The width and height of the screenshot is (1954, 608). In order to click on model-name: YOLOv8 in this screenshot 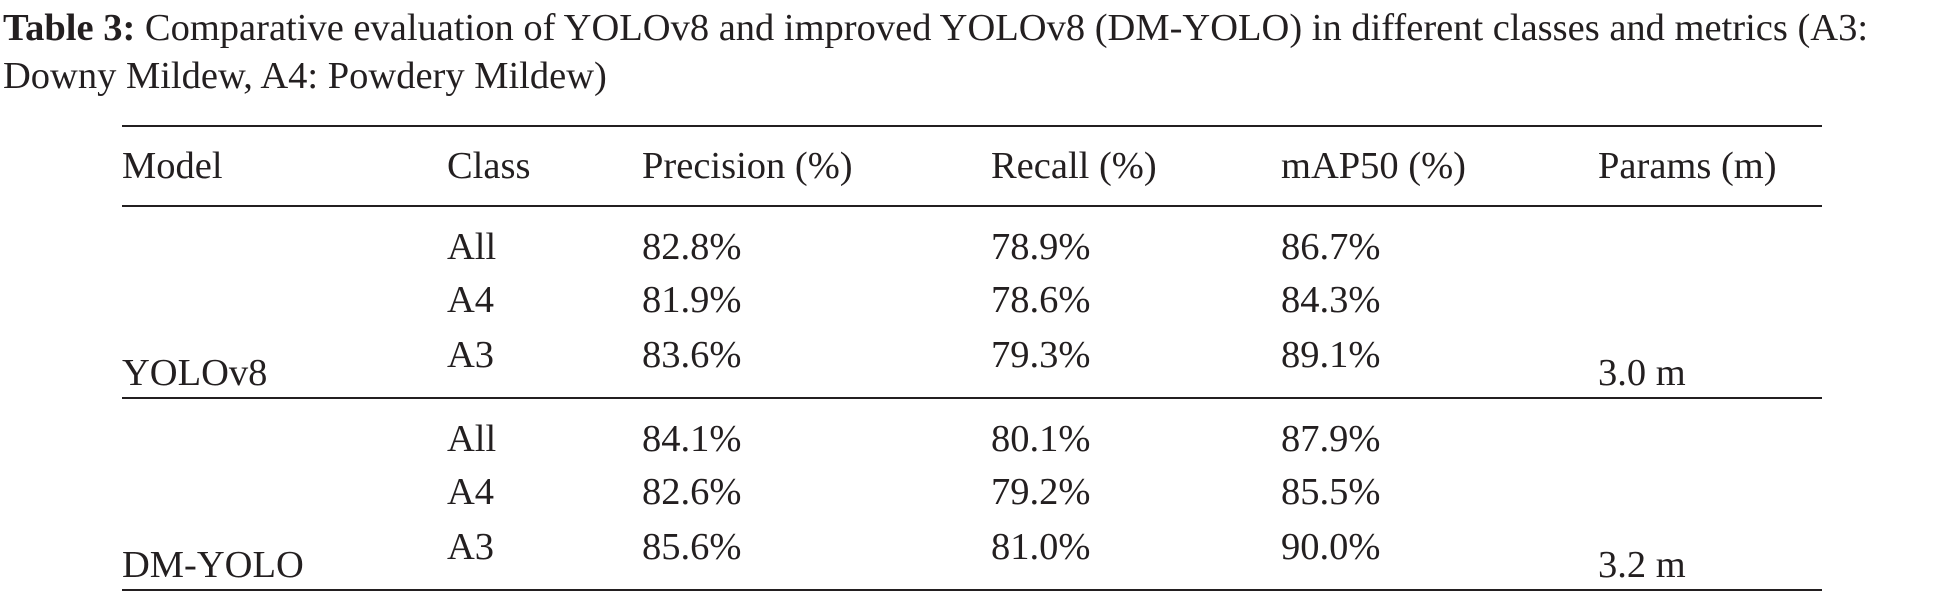, I will do `click(195, 373)`.